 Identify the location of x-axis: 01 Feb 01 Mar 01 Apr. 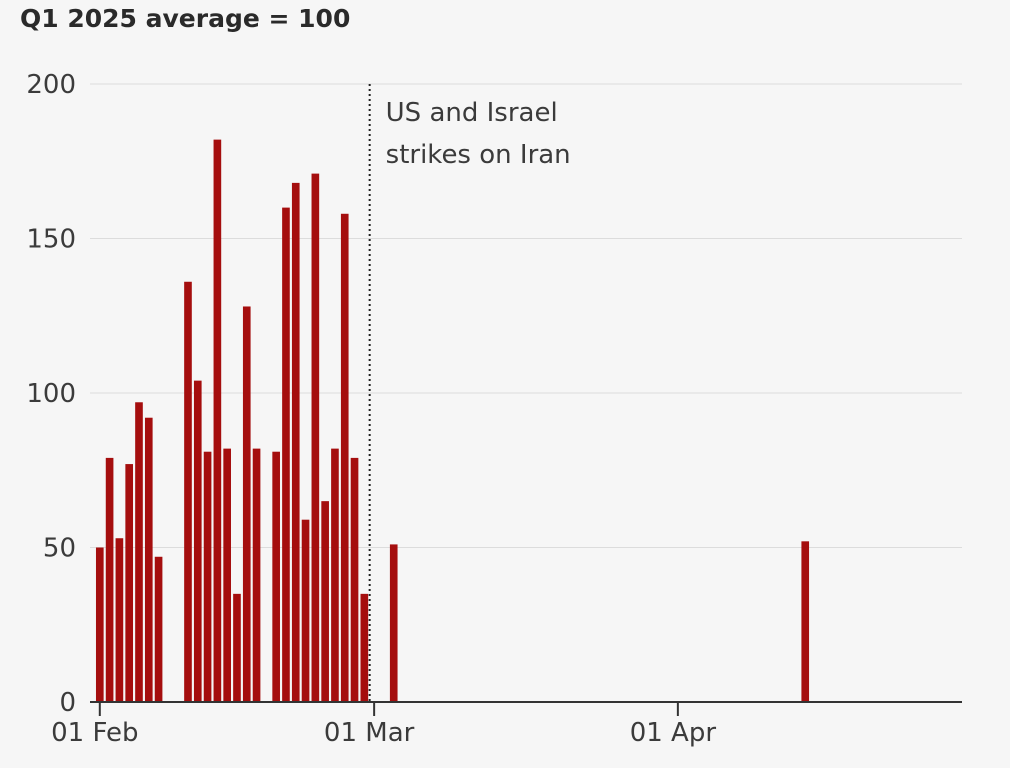
(506, 724).